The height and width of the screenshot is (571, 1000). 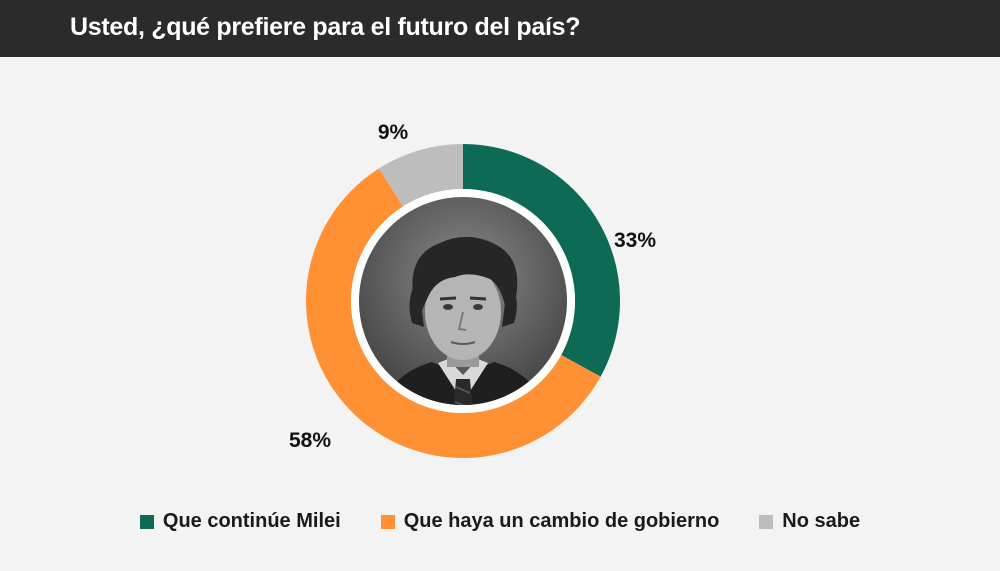 What do you see at coordinates (251, 521) in the screenshot?
I see `legend-label-continue: Que continúe Milei` at bounding box center [251, 521].